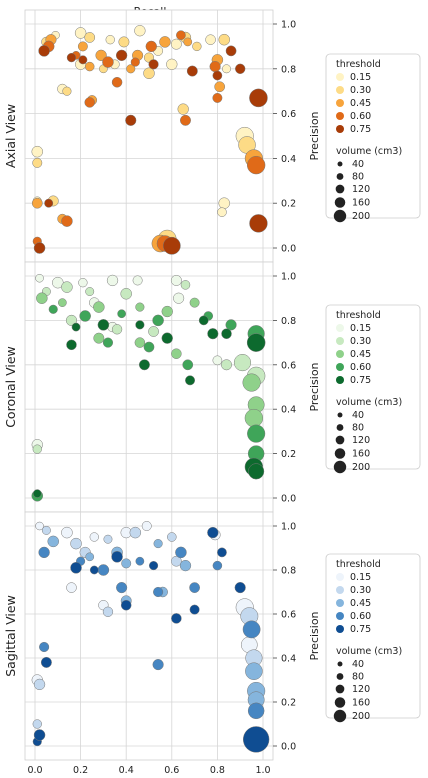 This screenshot has height=778, width=428. What do you see at coordinates (126, 770) in the screenshot?
I see `x-tick-label: 0.4` at bounding box center [126, 770].